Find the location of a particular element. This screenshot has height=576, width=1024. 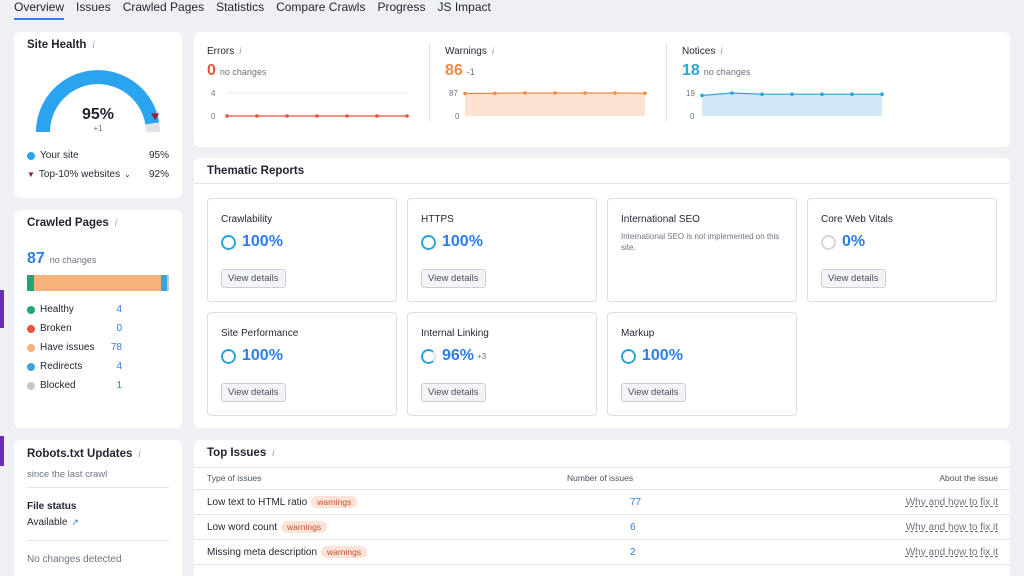

your-site-dot is located at coordinates (31, 155).